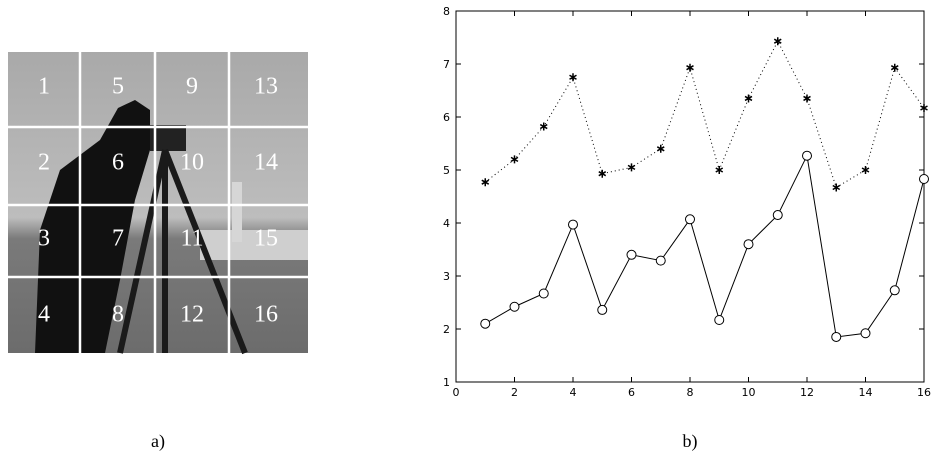  What do you see at coordinates (573, 392) in the screenshot?
I see `x-tick-label: 4` at bounding box center [573, 392].